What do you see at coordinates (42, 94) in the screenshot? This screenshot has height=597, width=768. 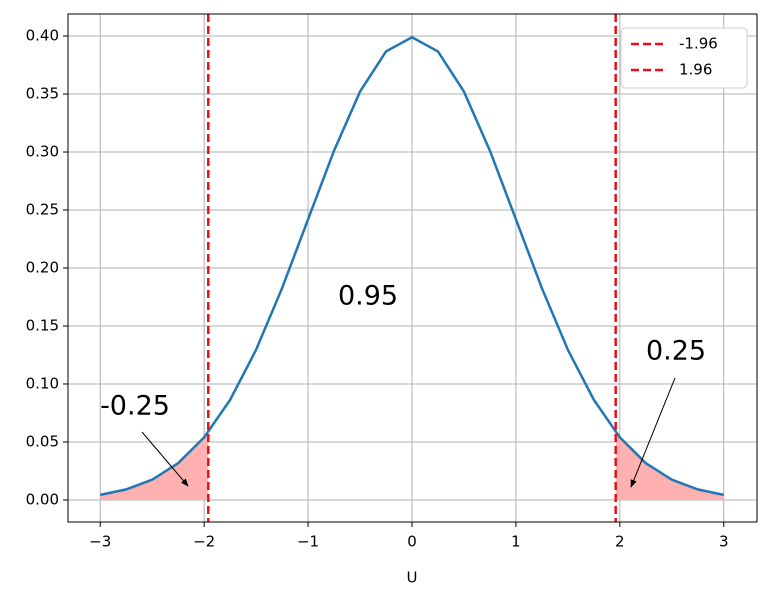 I see `y-tick-label: 0.35` at bounding box center [42, 94].